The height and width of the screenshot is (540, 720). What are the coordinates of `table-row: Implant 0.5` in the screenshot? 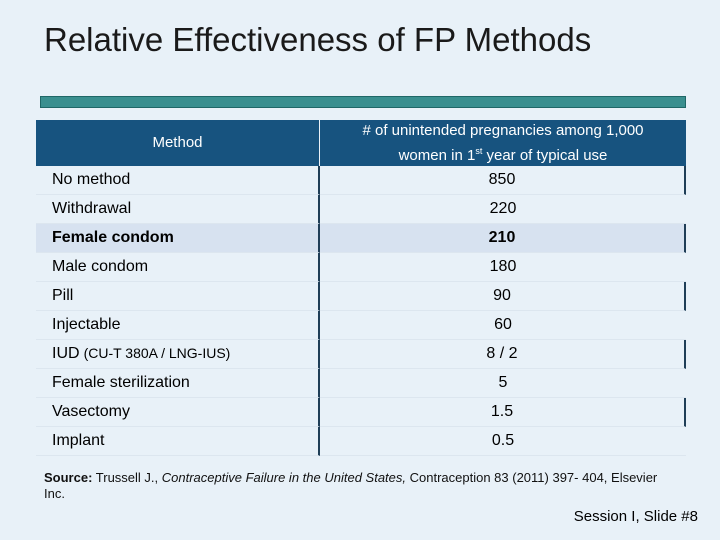 It's located at (361, 441).